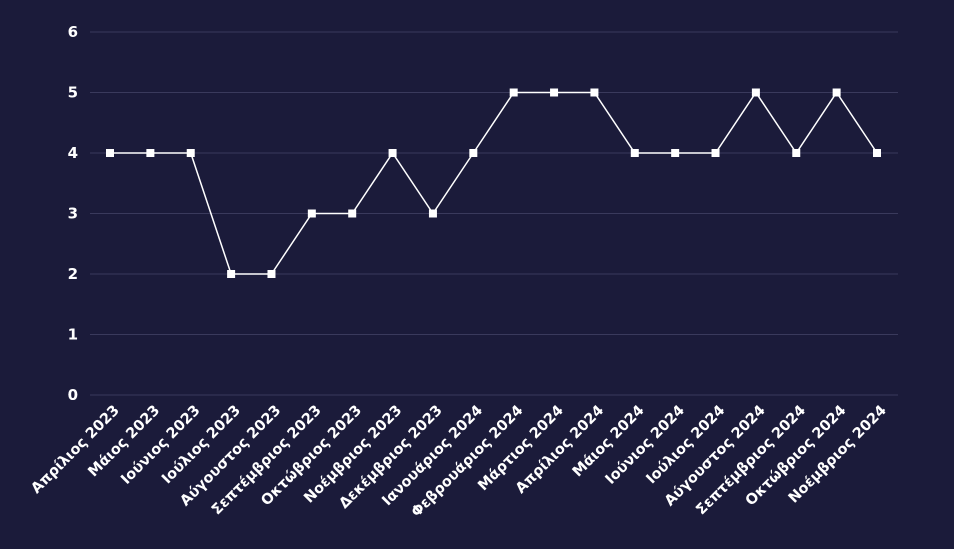 The height and width of the screenshot is (549, 954). What do you see at coordinates (73, 153) in the screenshot?
I see `y-tick-label: 4` at bounding box center [73, 153].